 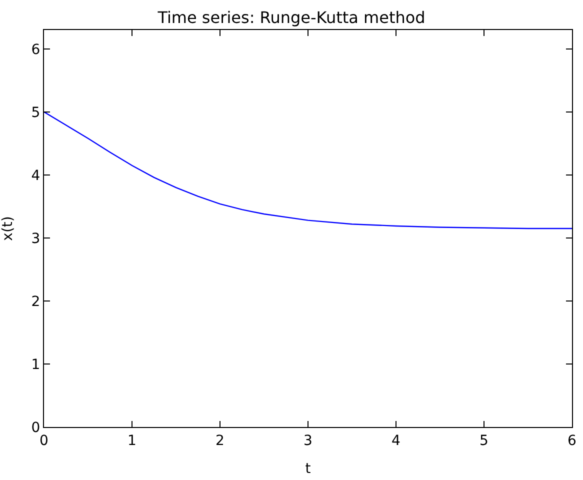 What do you see at coordinates (8, 228) in the screenshot?
I see `y-axis-title: x(t)` at bounding box center [8, 228].